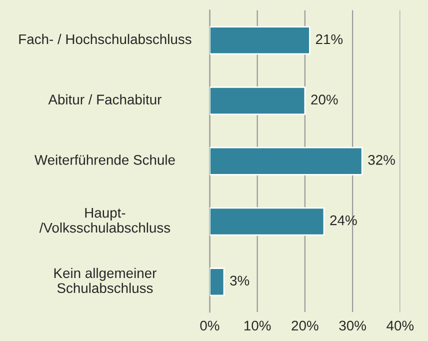  What do you see at coordinates (329, 39) in the screenshot?
I see `data-label: 21%` at bounding box center [329, 39].